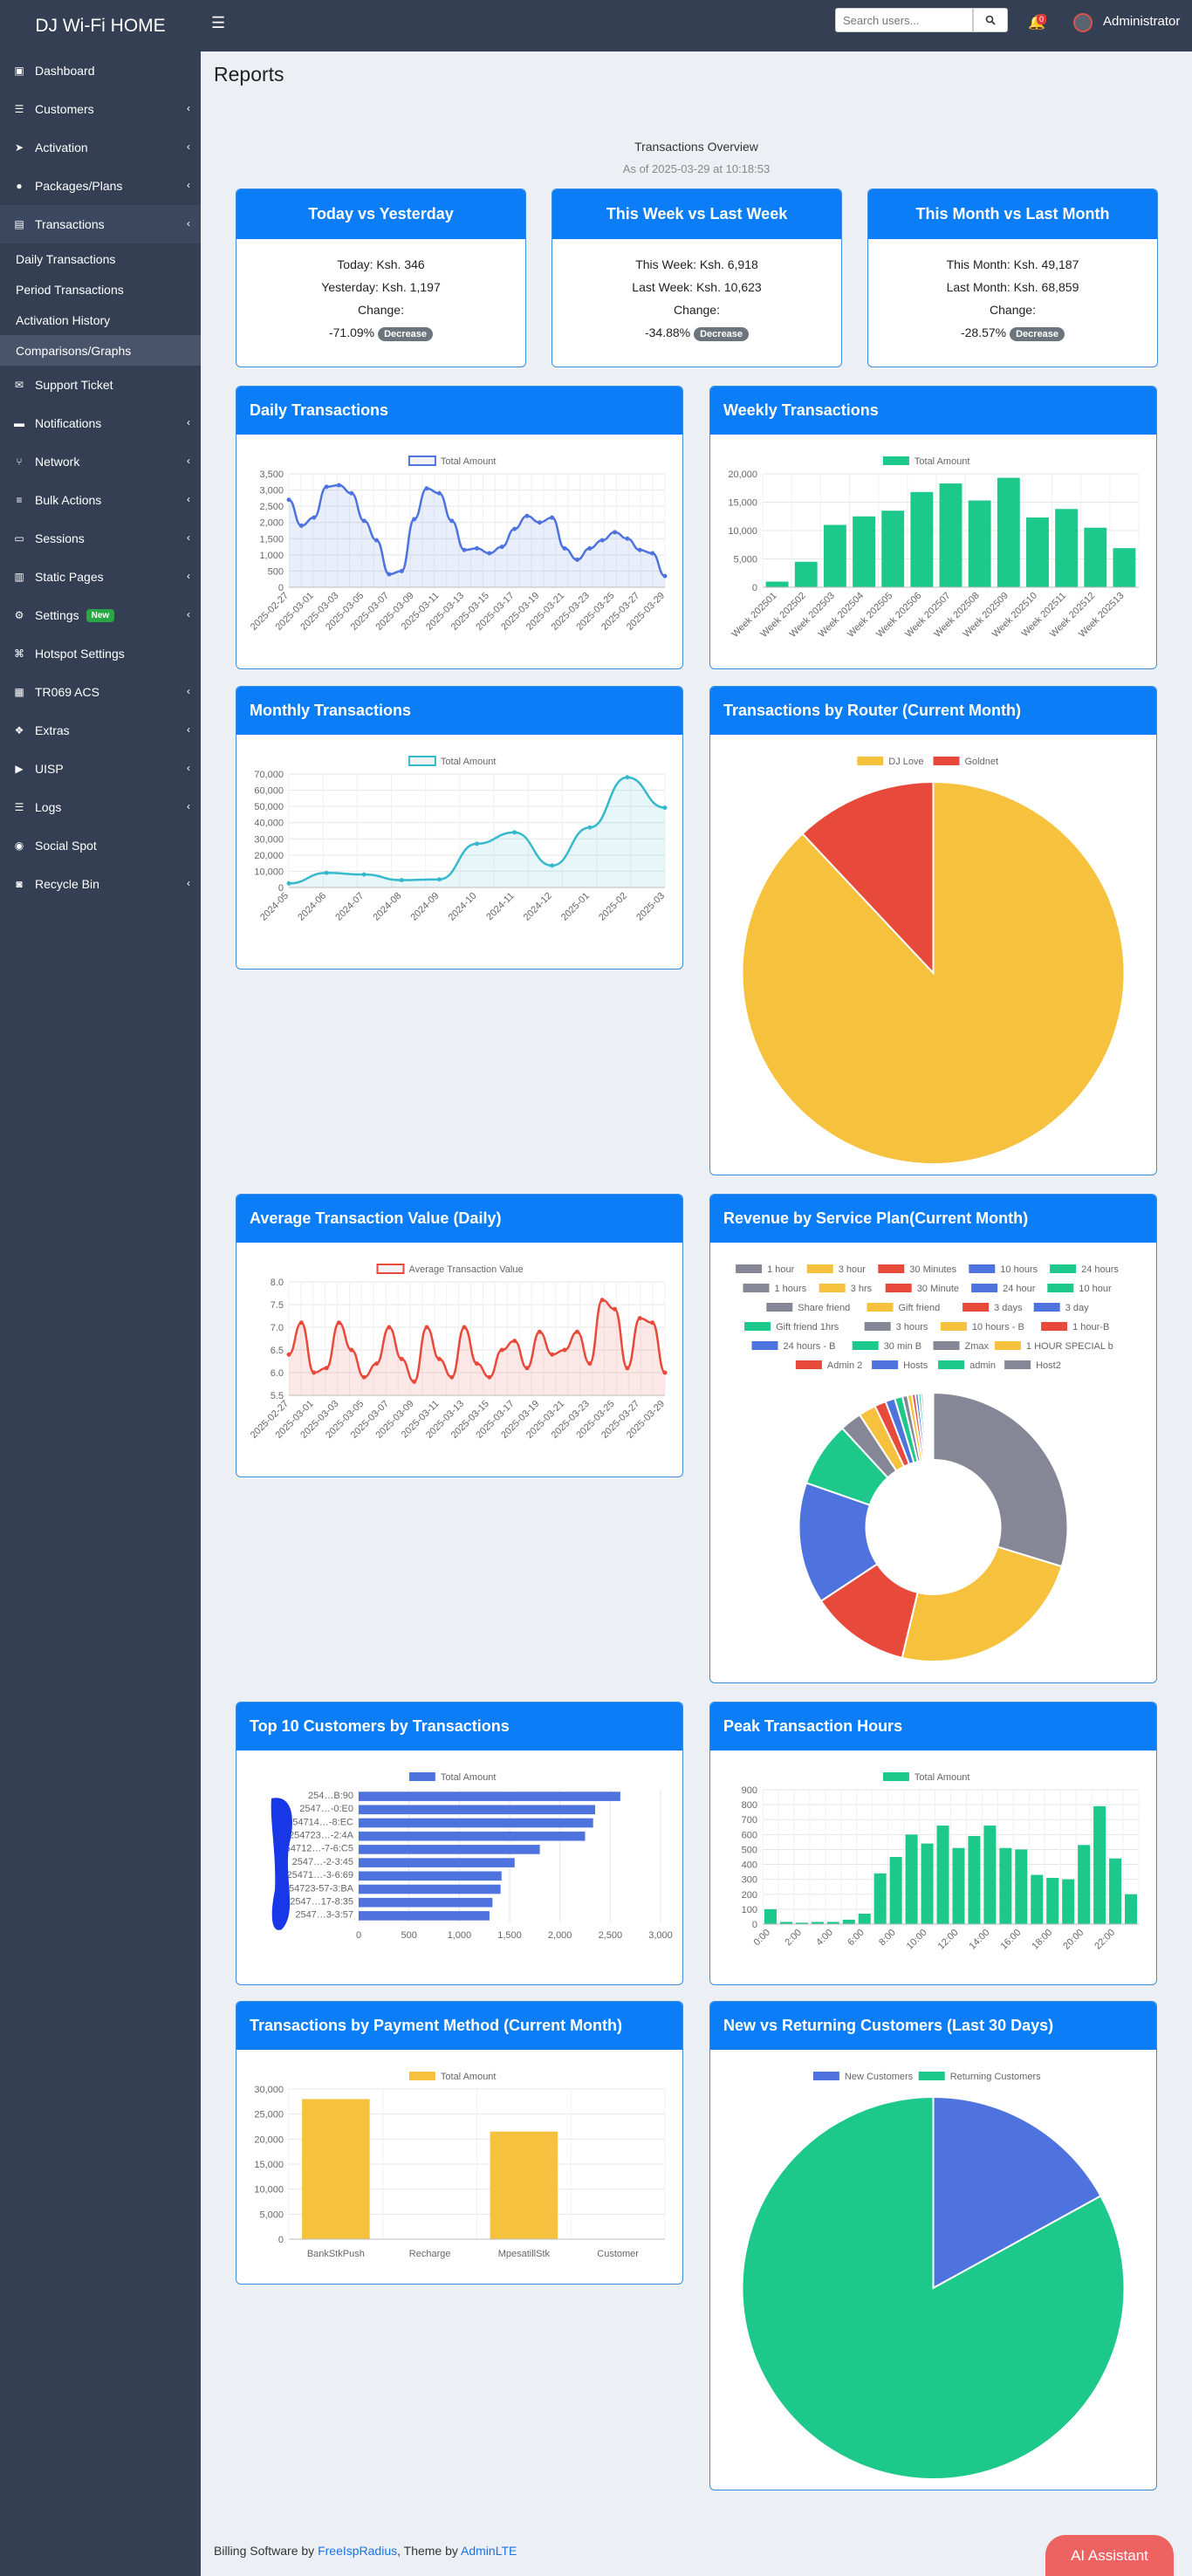 The width and height of the screenshot is (1192, 2576). What do you see at coordinates (100, 807) in the screenshot?
I see `sidebar-item-logs: ☰ Logs ‹` at bounding box center [100, 807].